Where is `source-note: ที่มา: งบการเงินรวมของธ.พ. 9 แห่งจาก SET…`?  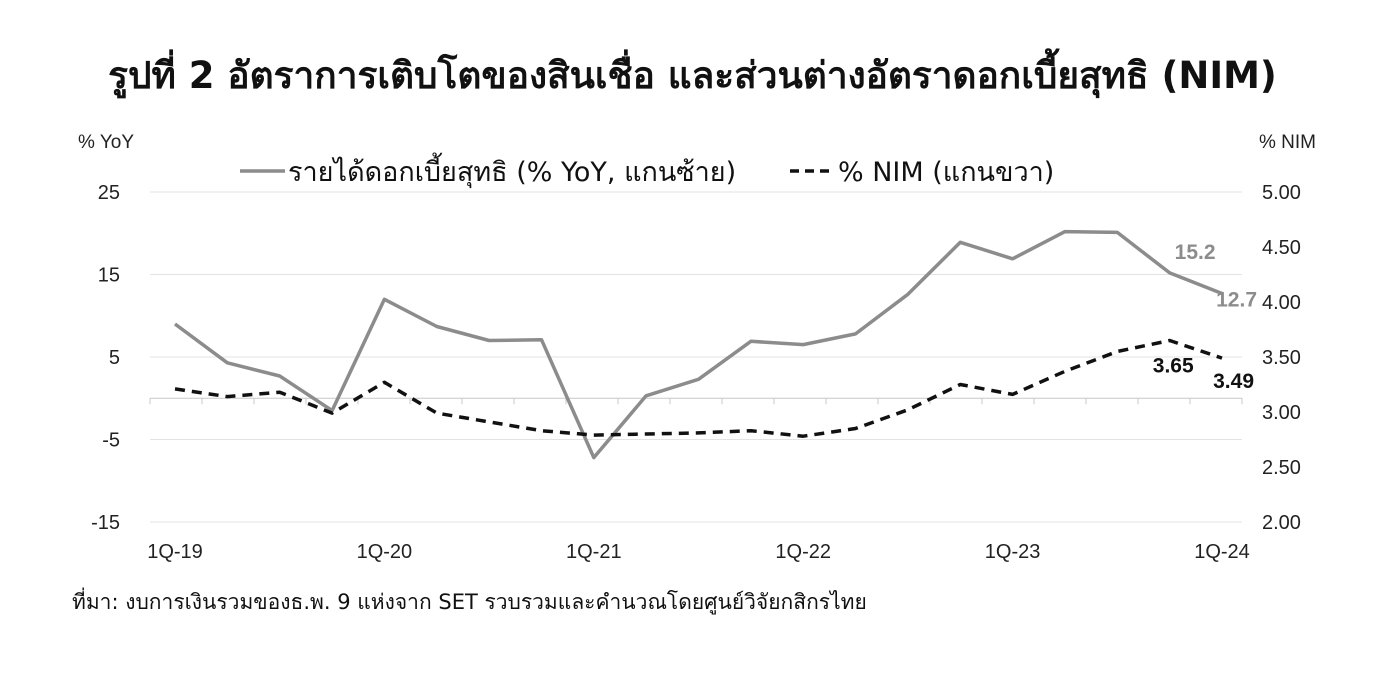
source-note: ที่มา: งบการเงินรวมของธ.พ. 9 แห่งจาก SET… is located at coordinates (469, 602).